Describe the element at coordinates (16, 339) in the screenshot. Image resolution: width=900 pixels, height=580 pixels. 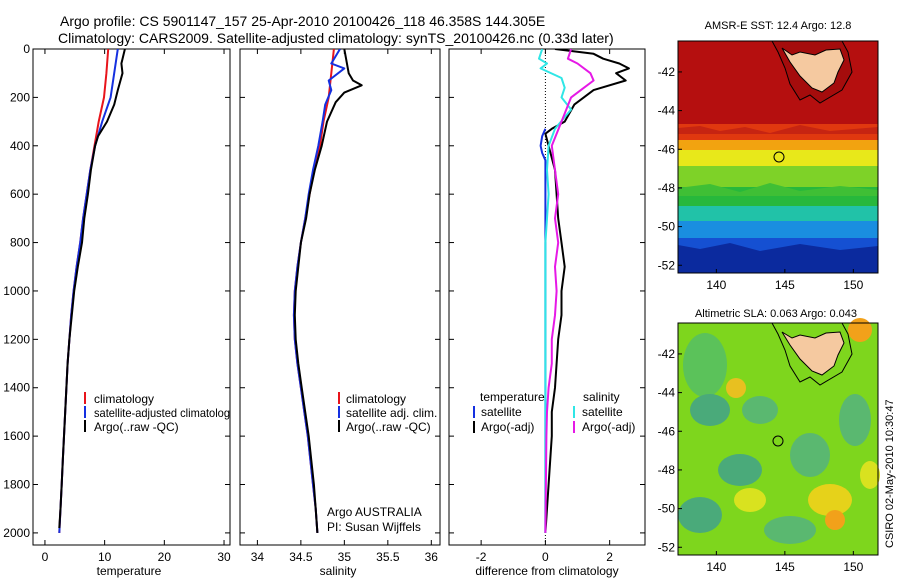
I see `depth-tick-label: 1200` at that location.